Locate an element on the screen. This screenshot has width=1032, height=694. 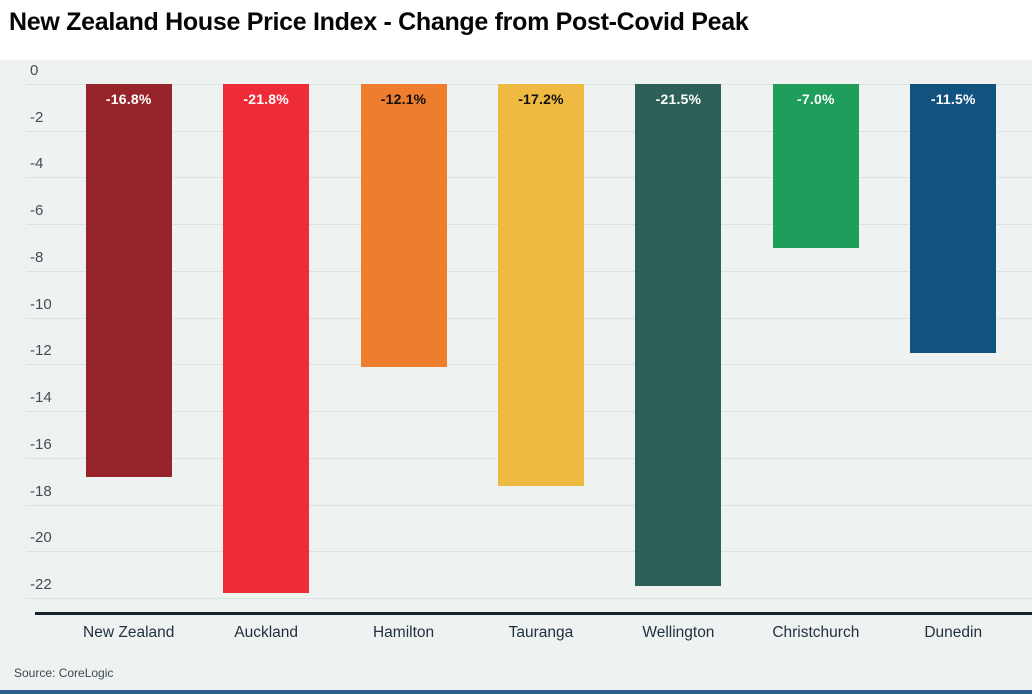
bar-column-auckland: -21.8% is located at coordinates (265, 341).